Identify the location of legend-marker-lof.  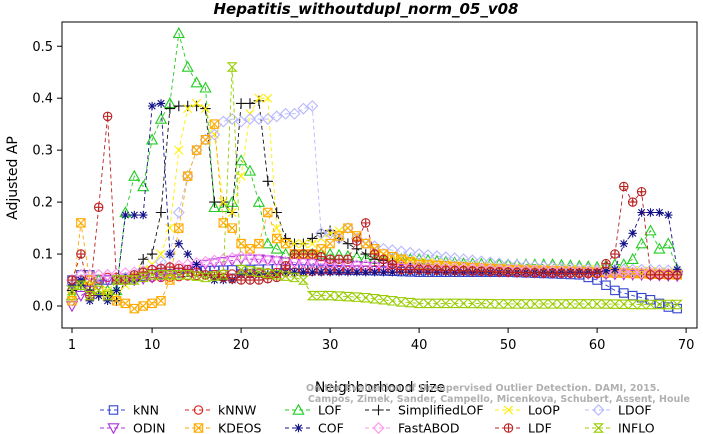
(298, 409).